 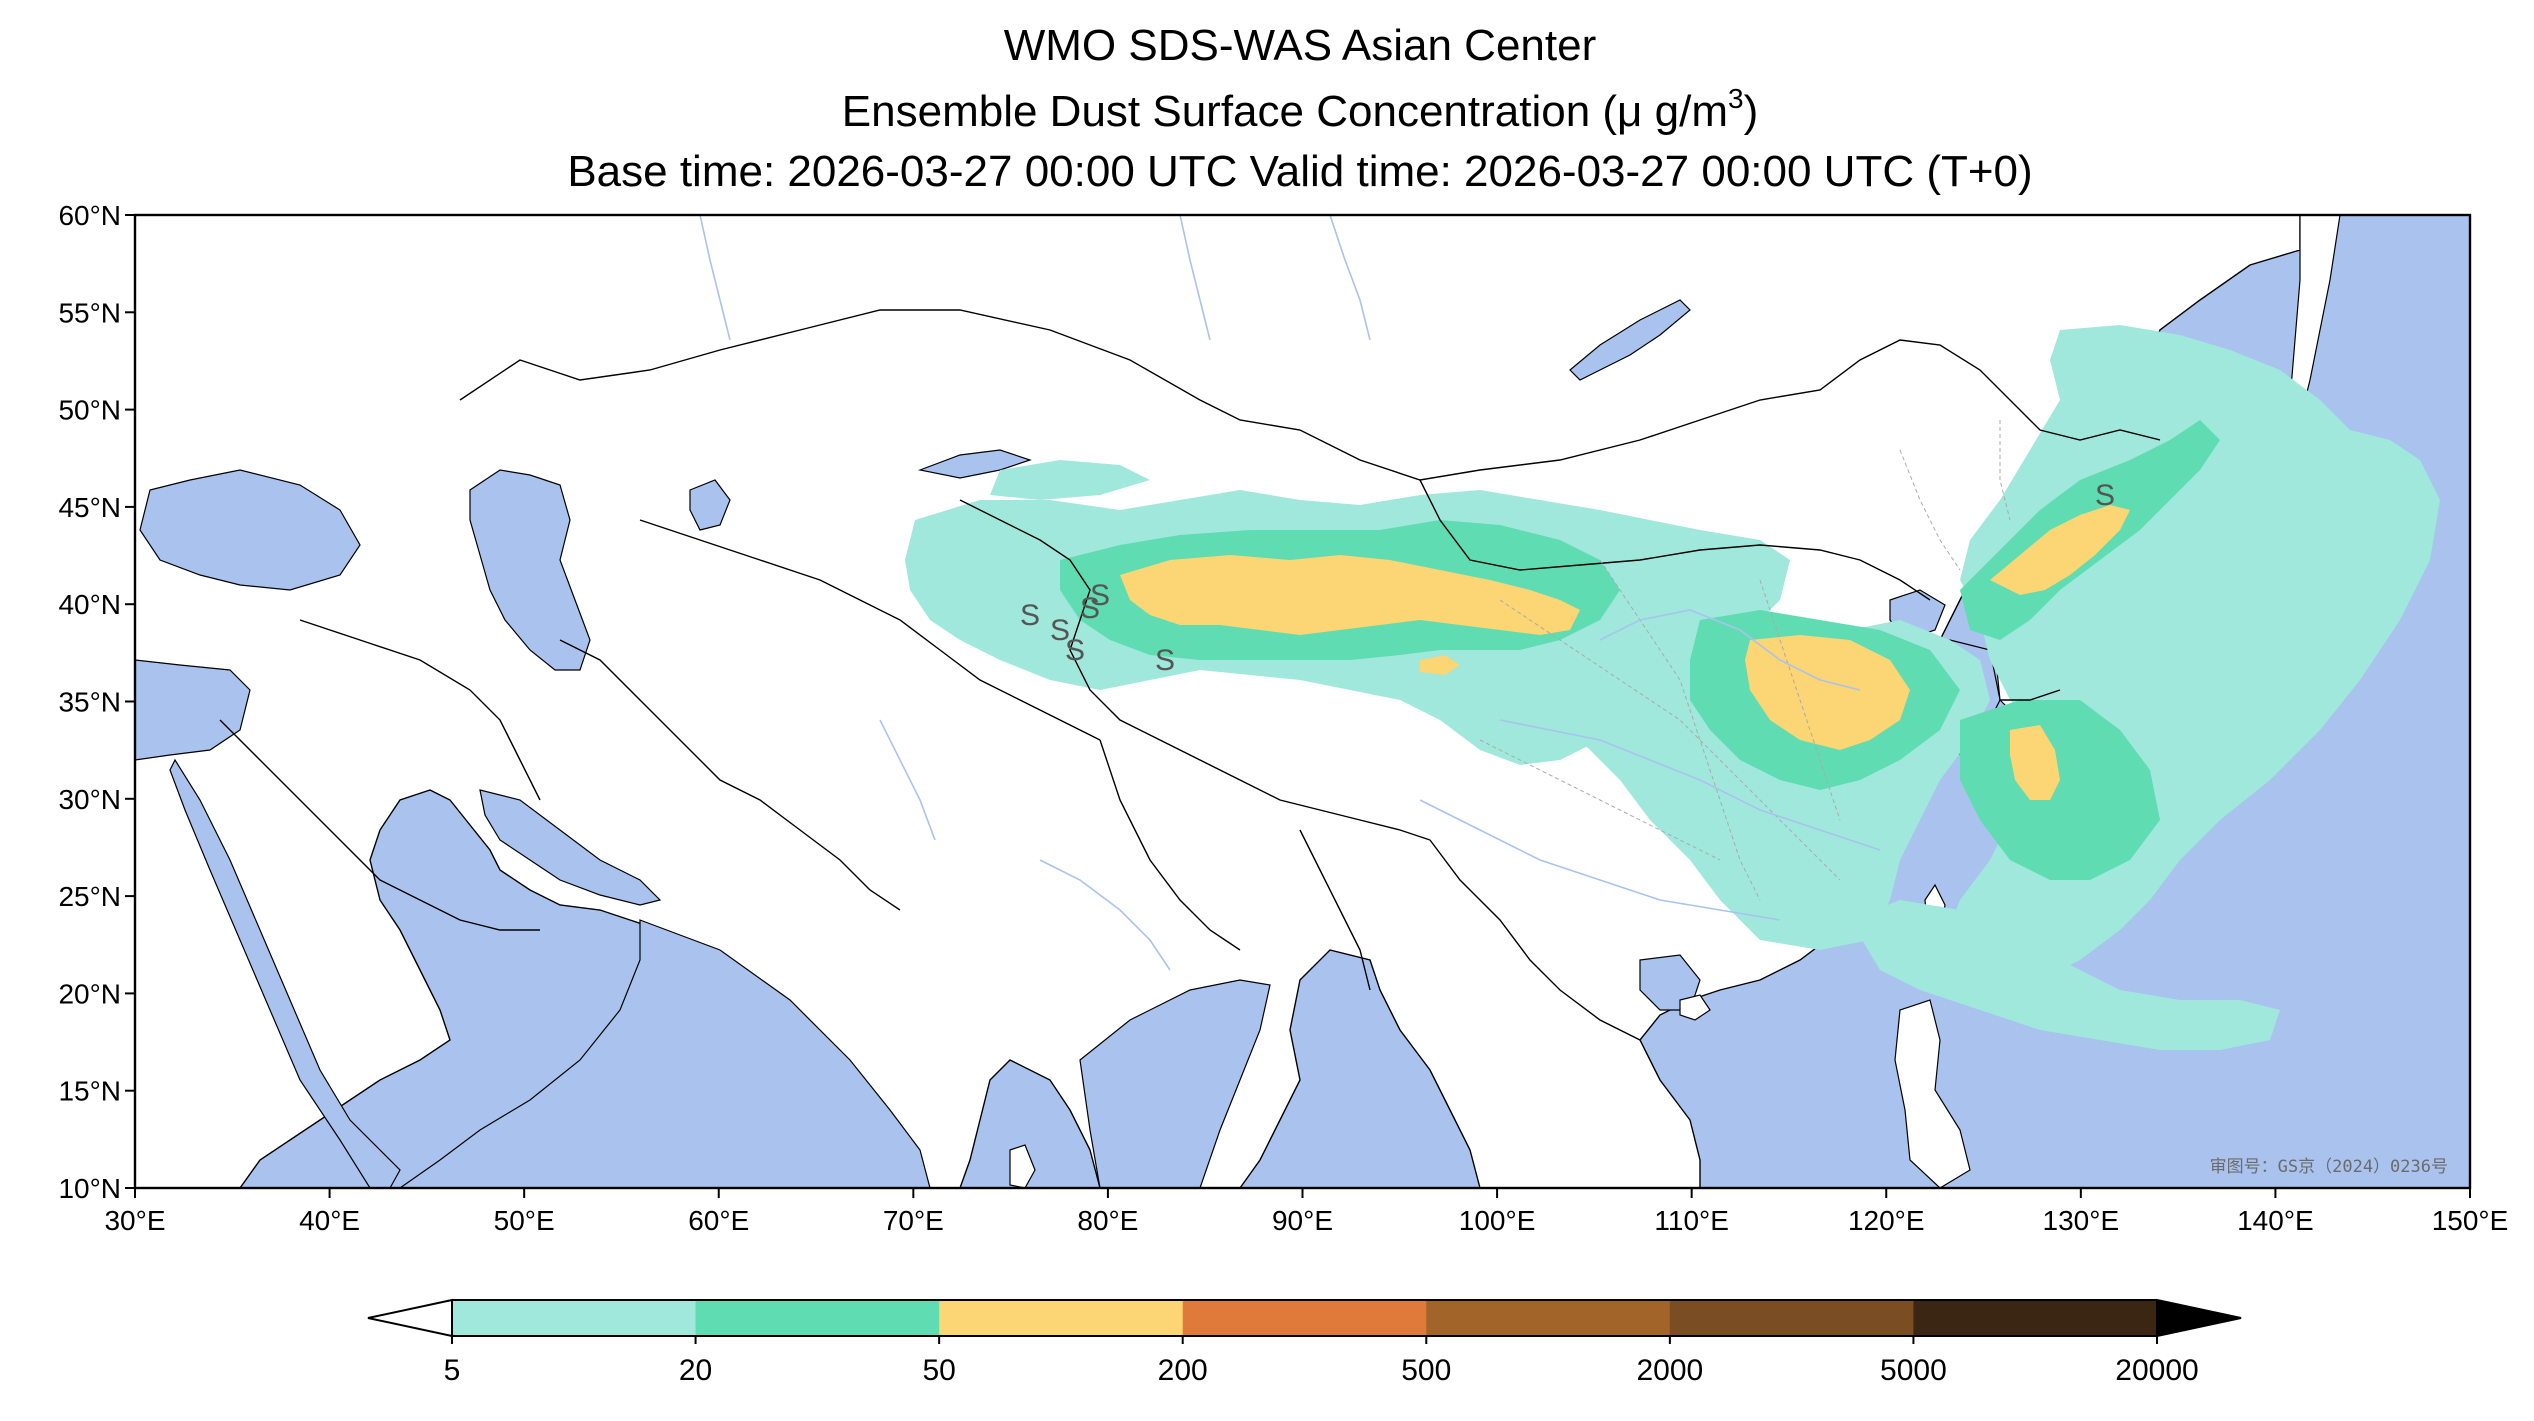 I want to click on colorbar-tick-label: 50, so click(x=938, y=1370).